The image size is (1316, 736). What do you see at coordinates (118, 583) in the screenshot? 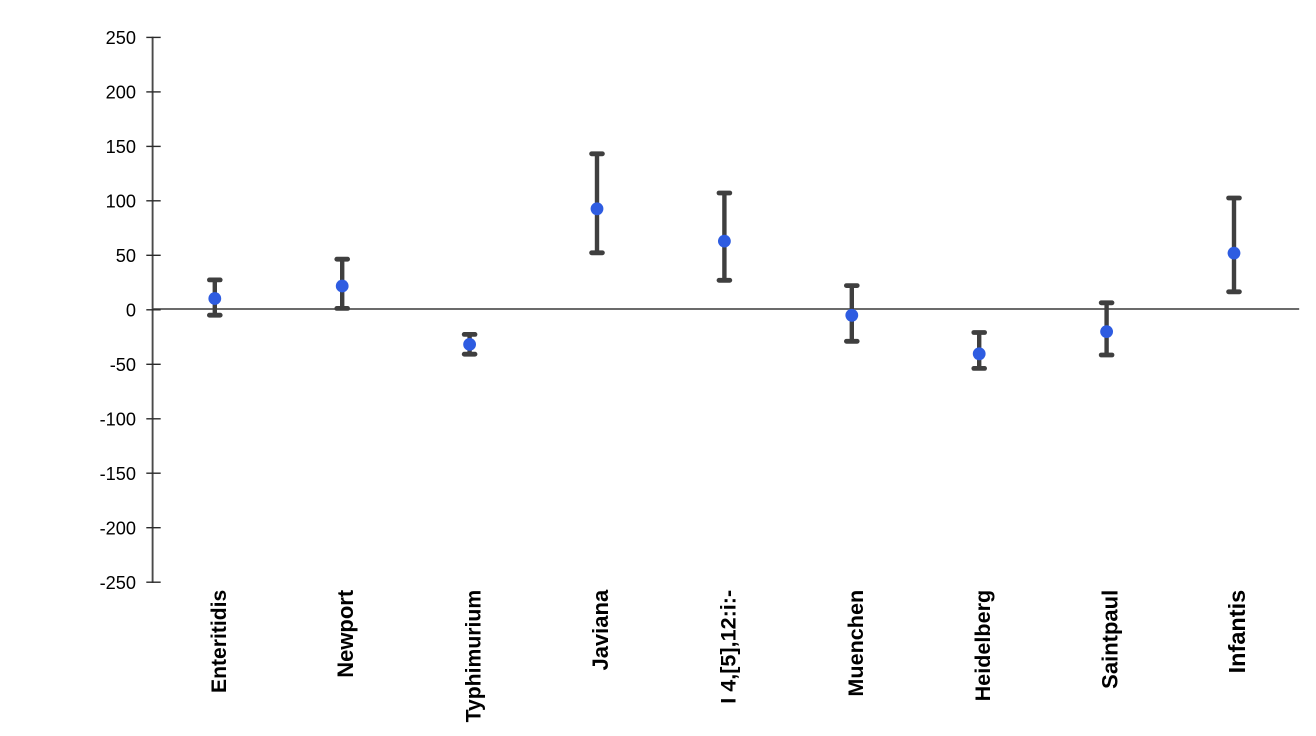
I see `svg-text: -250` at bounding box center [118, 583].